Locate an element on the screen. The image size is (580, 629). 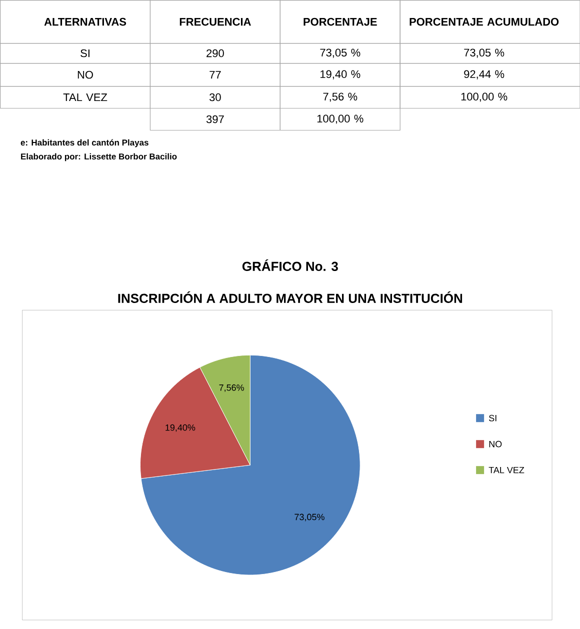
text: e: Habitantes del cantón Playas is located at coordinates (84, 143).